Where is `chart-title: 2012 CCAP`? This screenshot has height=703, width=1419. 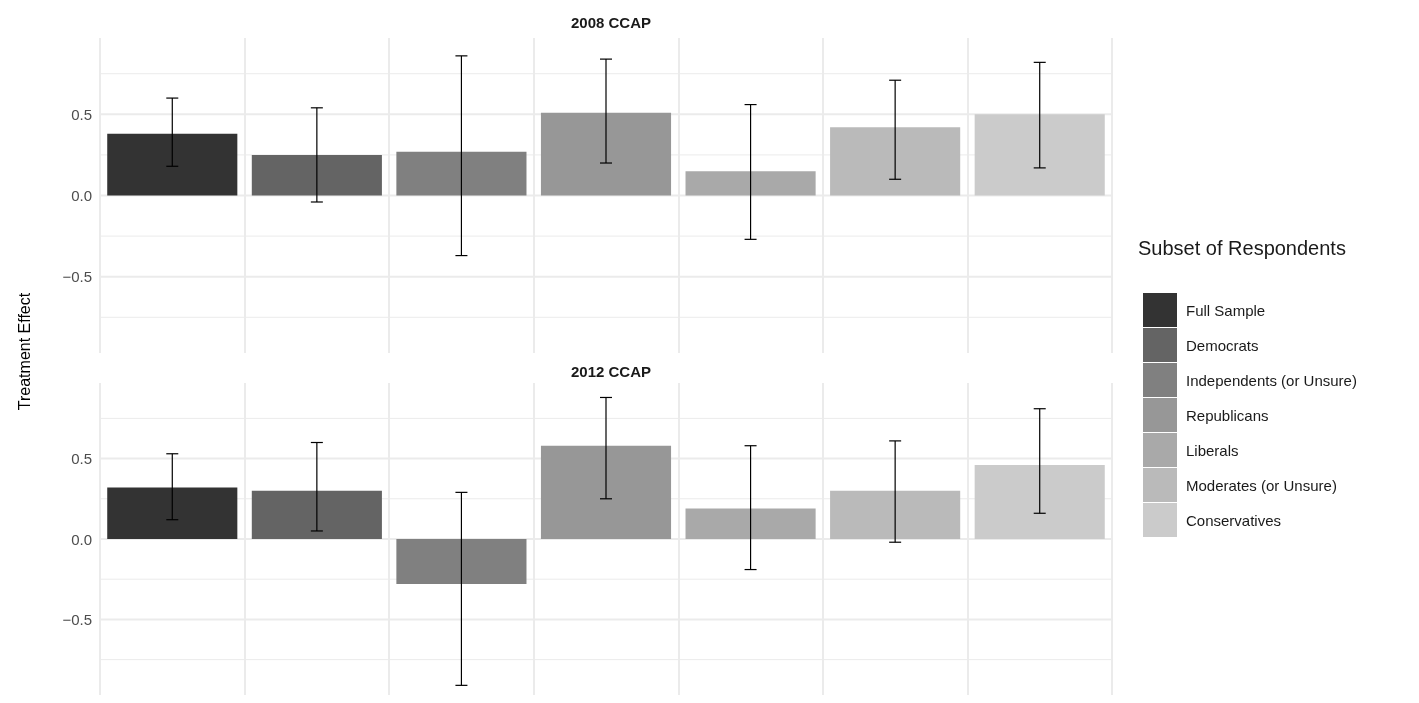
chart-title: 2012 CCAP is located at coordinates (611, 371).